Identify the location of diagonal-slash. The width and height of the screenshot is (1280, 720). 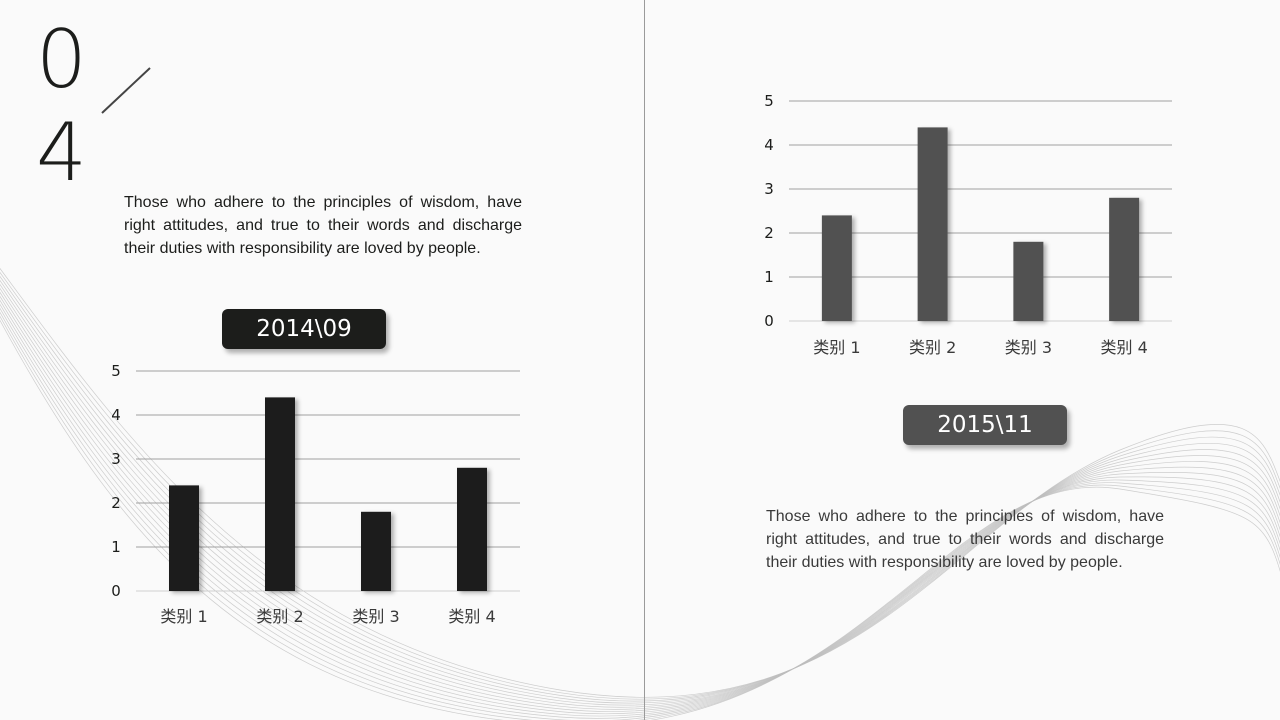
(126, 90).